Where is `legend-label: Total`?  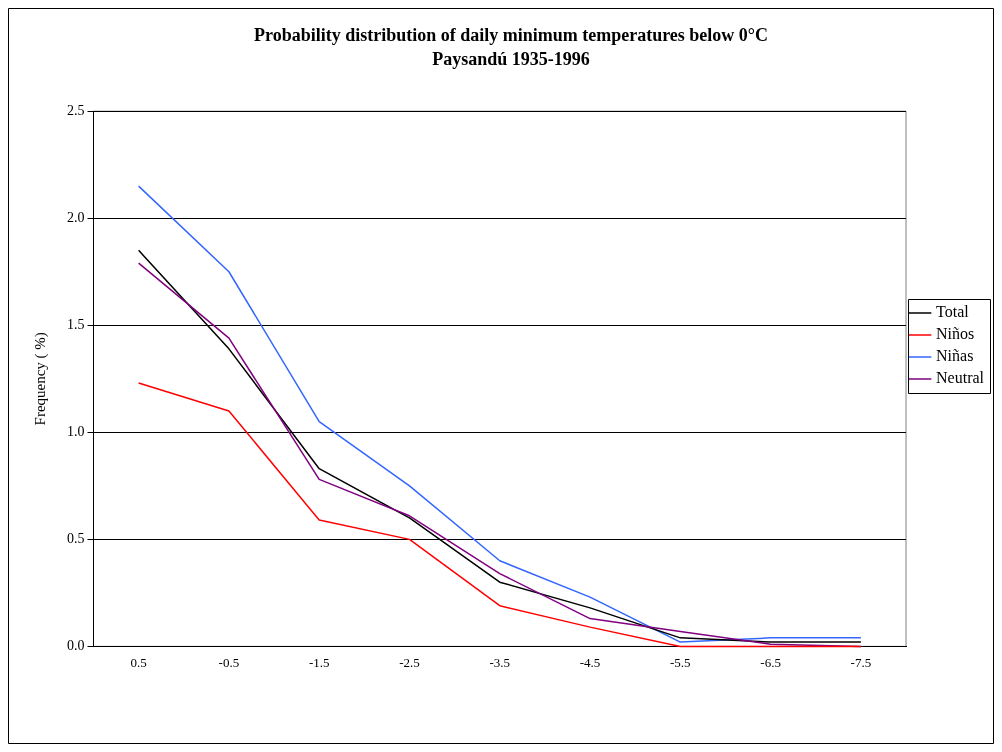 legend-label: Total is located at coordinates (953, 312).